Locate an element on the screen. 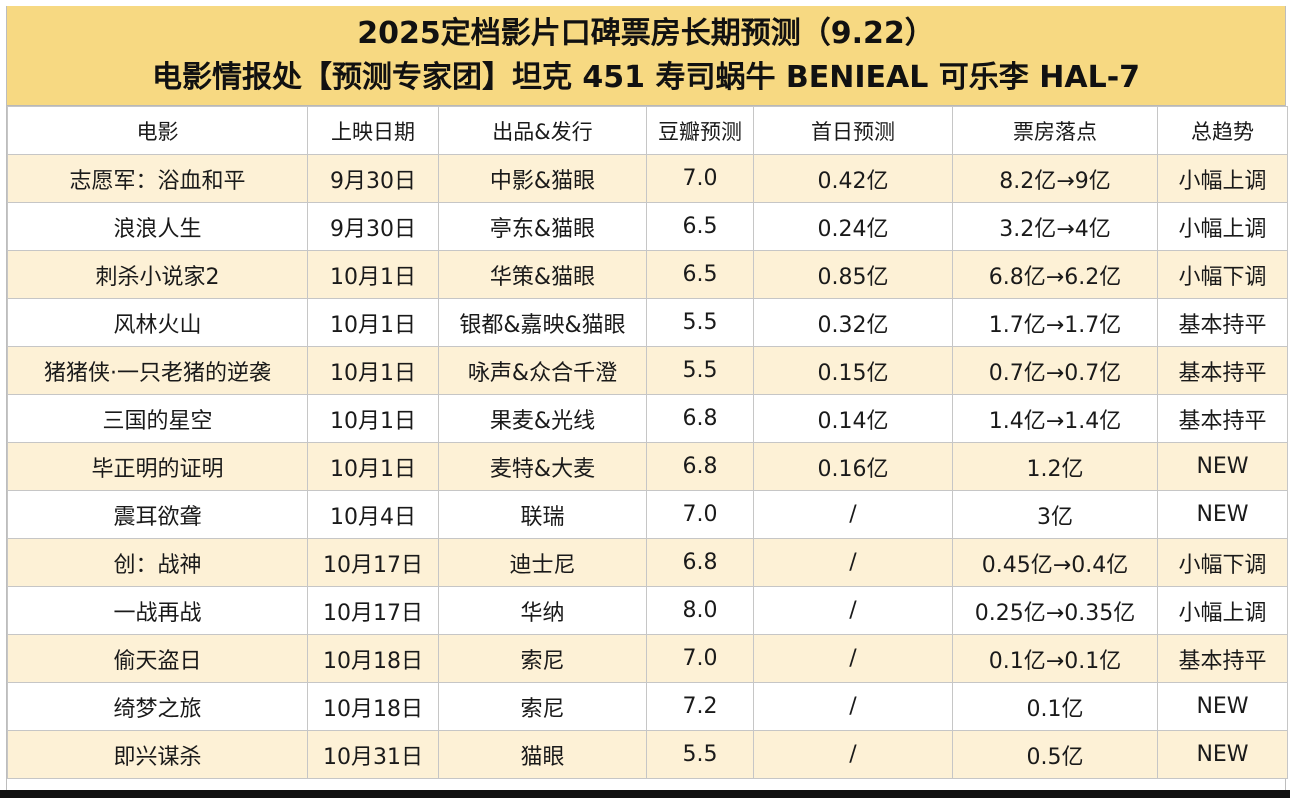 The height and width of the screenshot is (798, 1290). cell-trend: 小幅下调 is located at coordinates (1222, 562).